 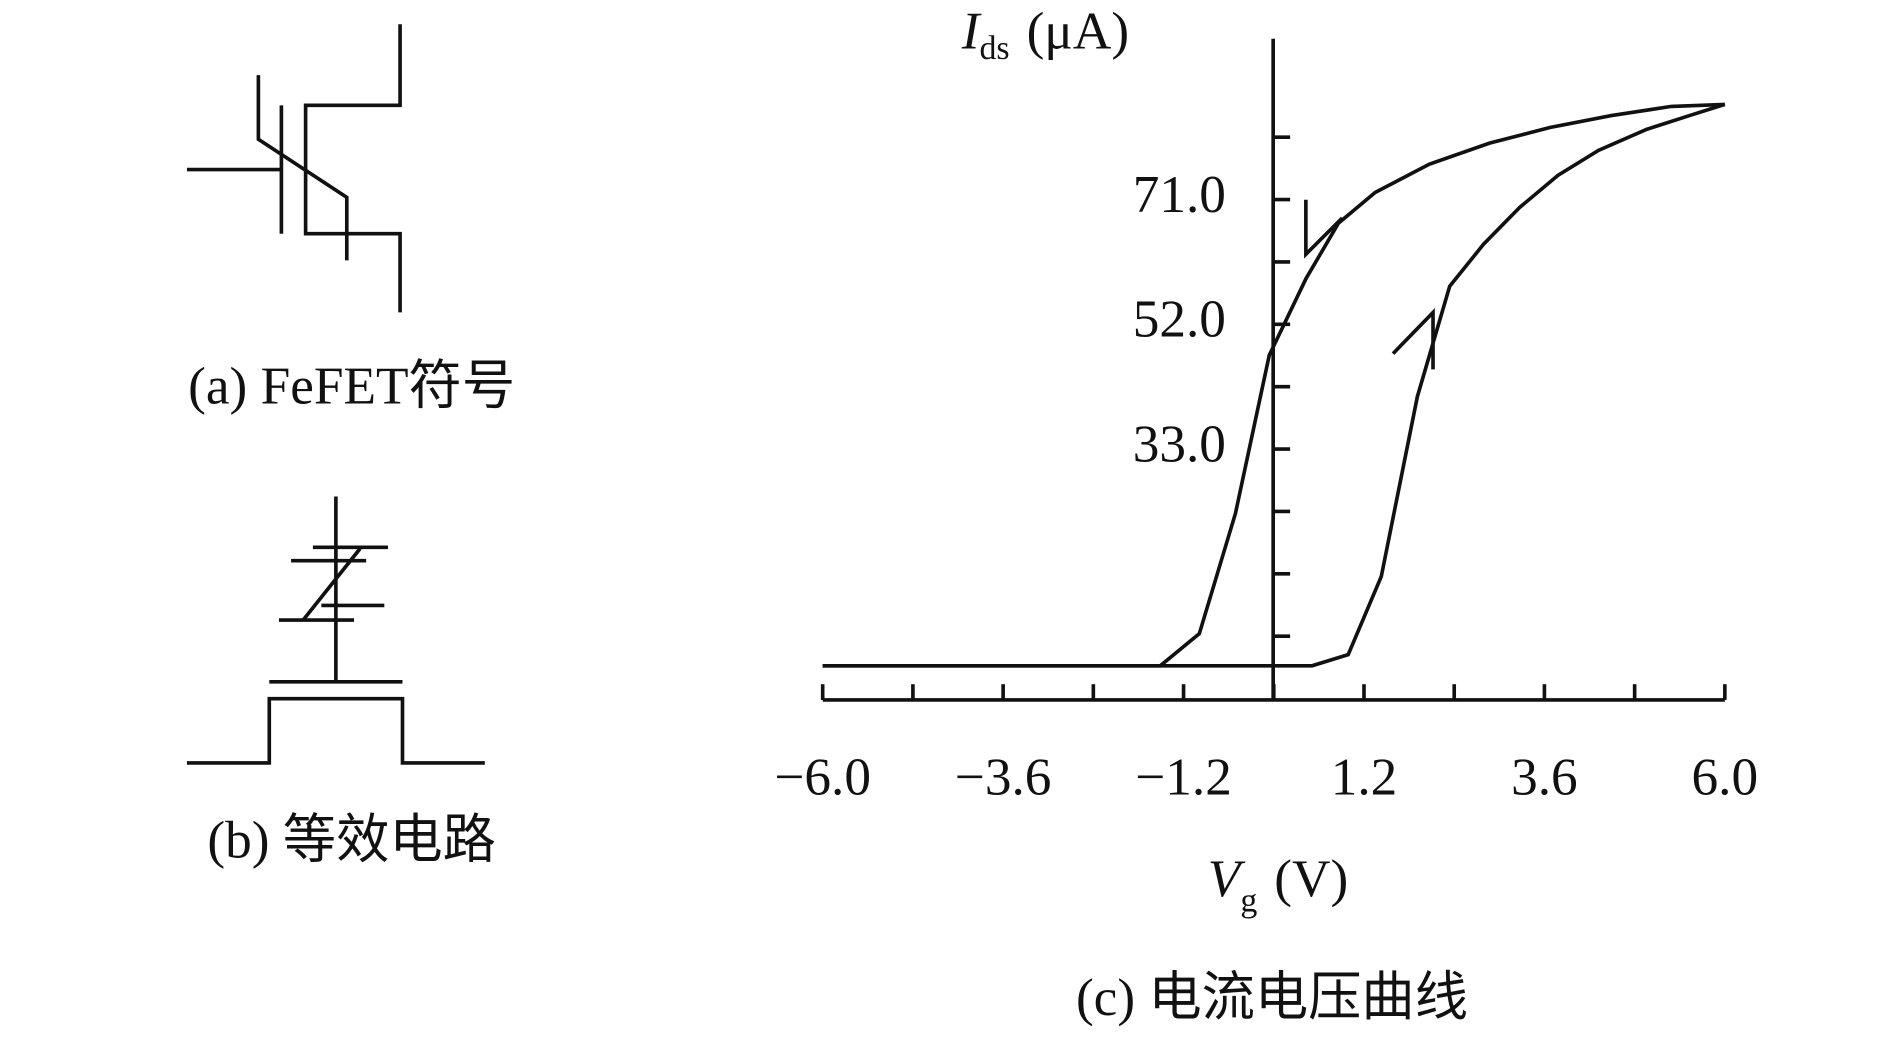 What do you see at coordinates (335, 630) in the screenshot?
I see `equivalent-circuit` at bounding box center [335, 630].